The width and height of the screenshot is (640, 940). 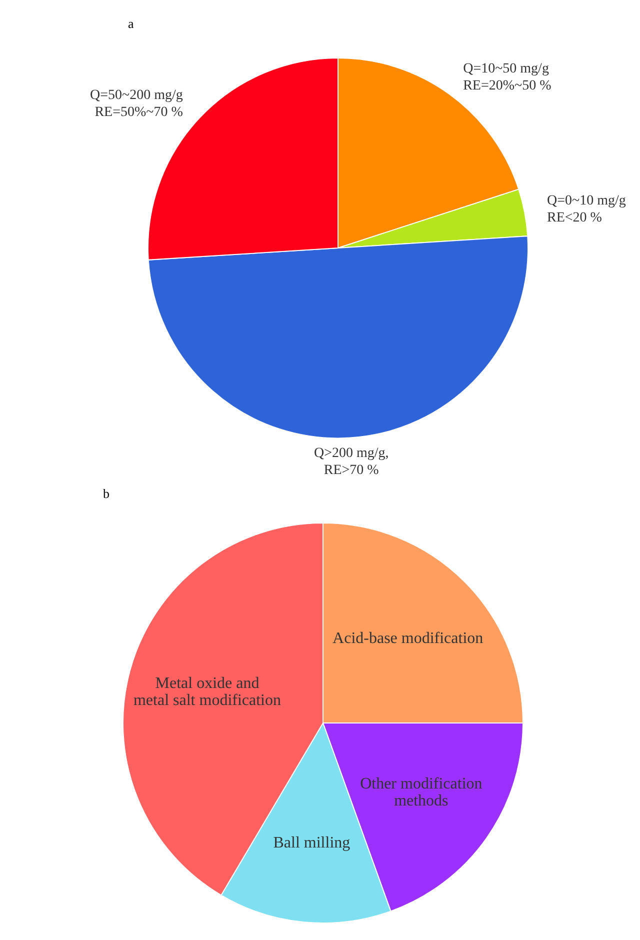 I want to click on chart-title: b, so click(x=106, y=493).